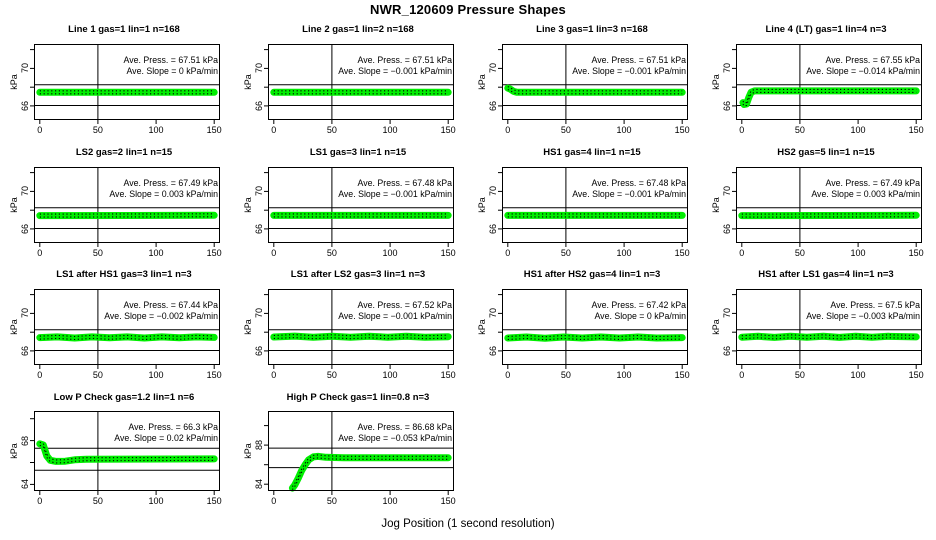 The height and width of the screenshot is (540, 936). Describe the element at coordinates (872, 60) in the screenshot. I see `annotation-ave-press: Ave. Press. = 67.55 kPa` at that location.